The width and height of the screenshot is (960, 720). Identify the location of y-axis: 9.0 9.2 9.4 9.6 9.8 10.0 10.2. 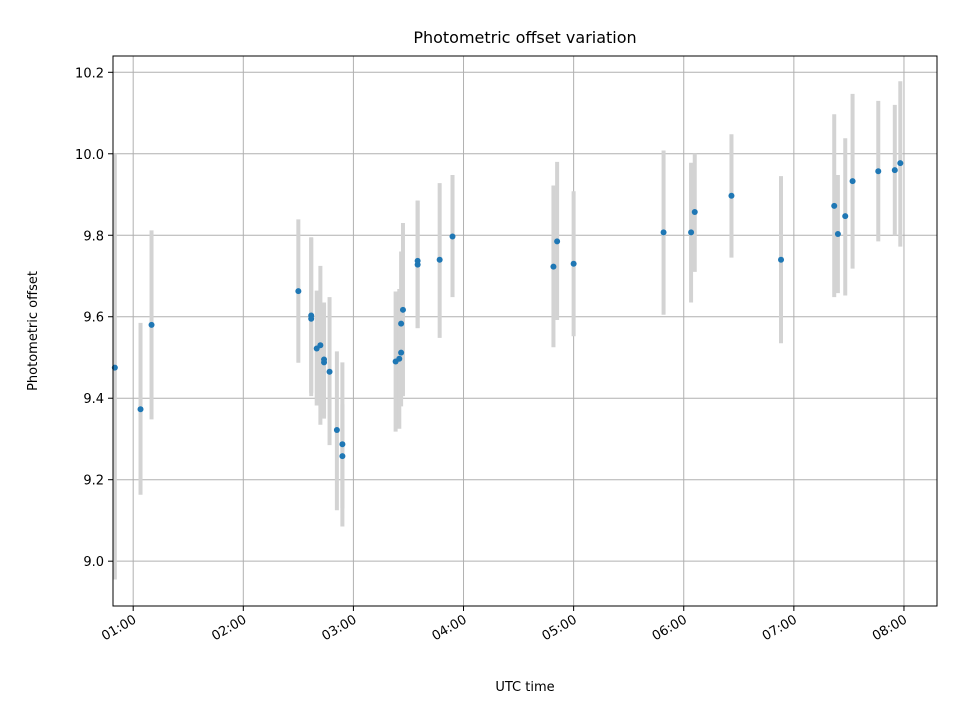
(94, 318).